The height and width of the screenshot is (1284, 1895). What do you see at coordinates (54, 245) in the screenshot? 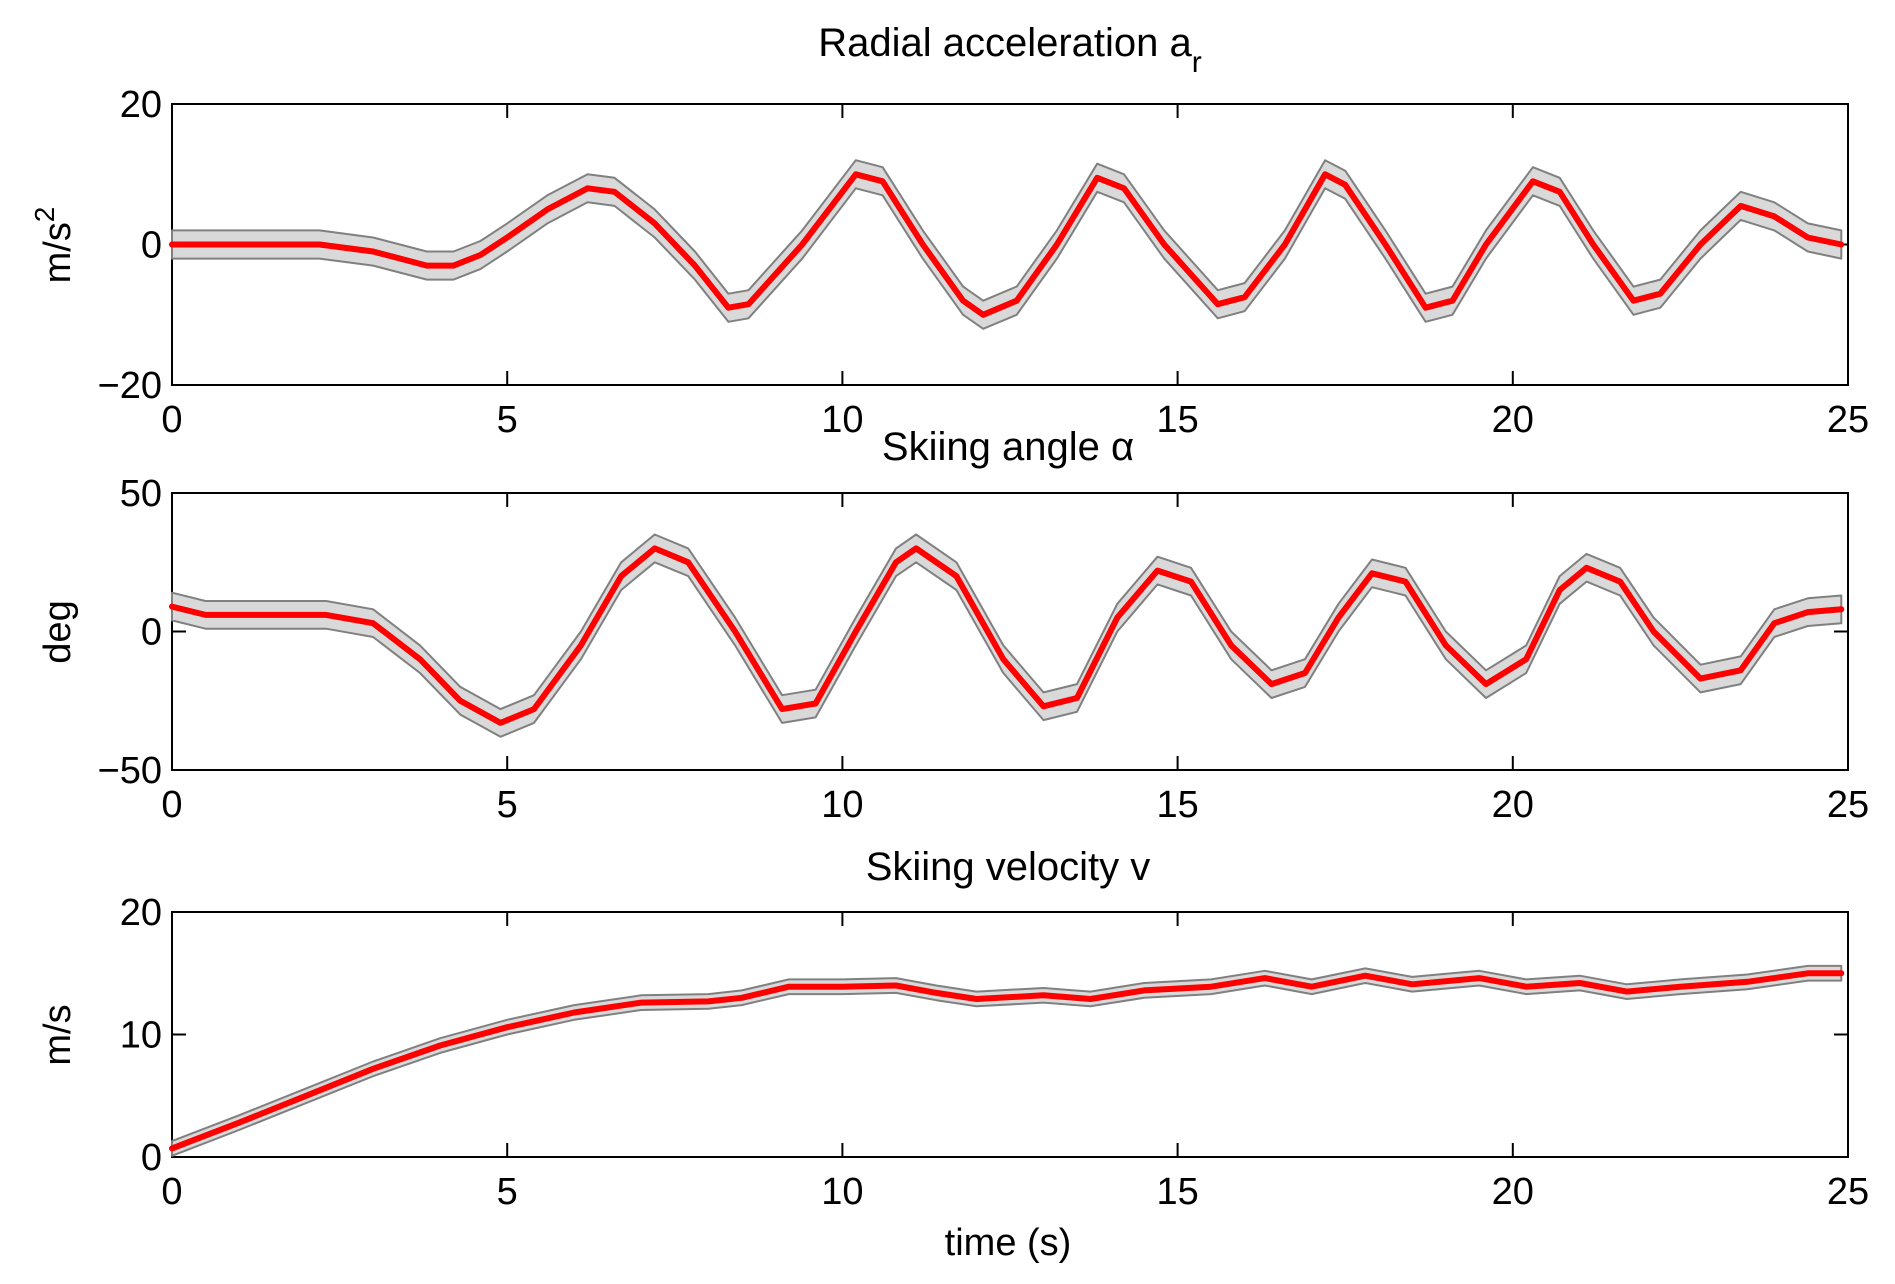
I see `y-axis-label: m/s2` at bounding box center [54, 245].